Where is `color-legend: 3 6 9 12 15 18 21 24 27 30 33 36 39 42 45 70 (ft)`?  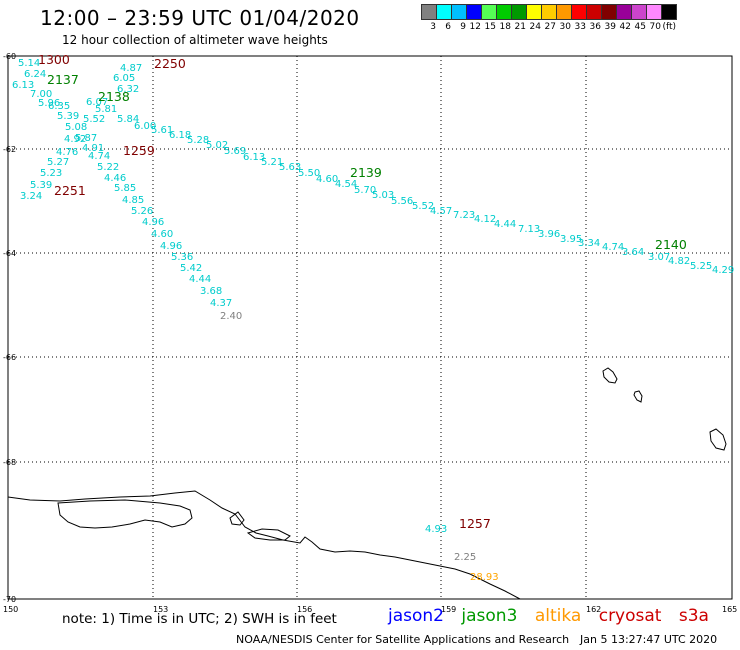
color-legend: 3 6 9 12 15 18 21 24 27 30 33 36 39 42 45 70 (ft) is located at coordinates (549, 18).